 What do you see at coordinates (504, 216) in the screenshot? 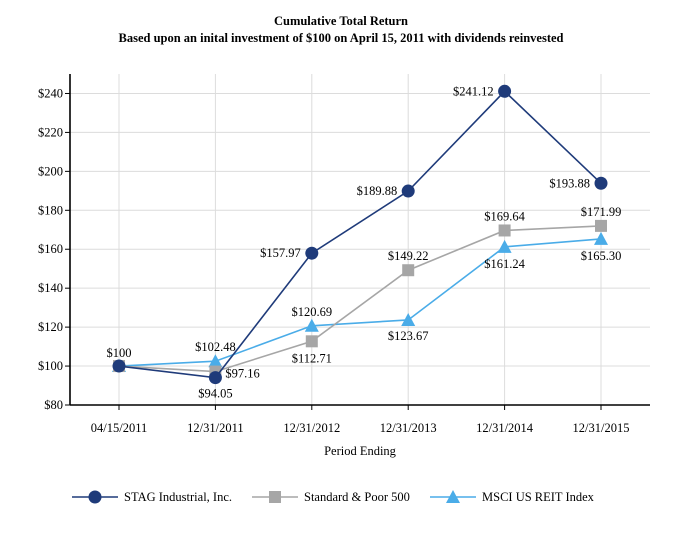
I see `data-label: $169.64` at bounding box center [504, 216].